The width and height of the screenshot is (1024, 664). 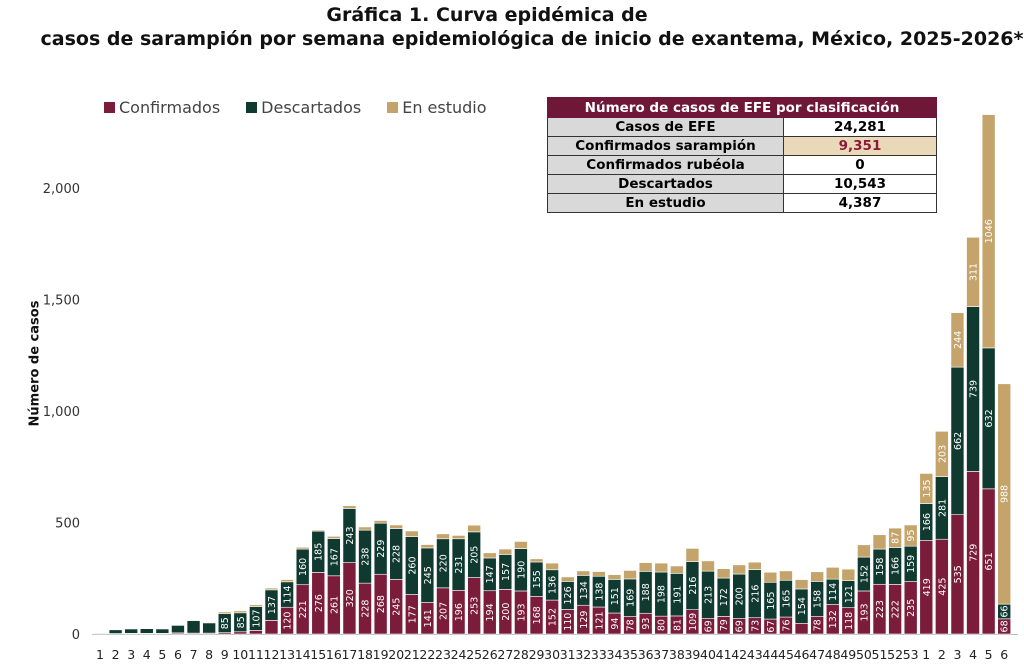 What do you see at coordinates (521, 570) in the screenshot?
I see `bar-data-label: 190` at bounding box center [521, 570].